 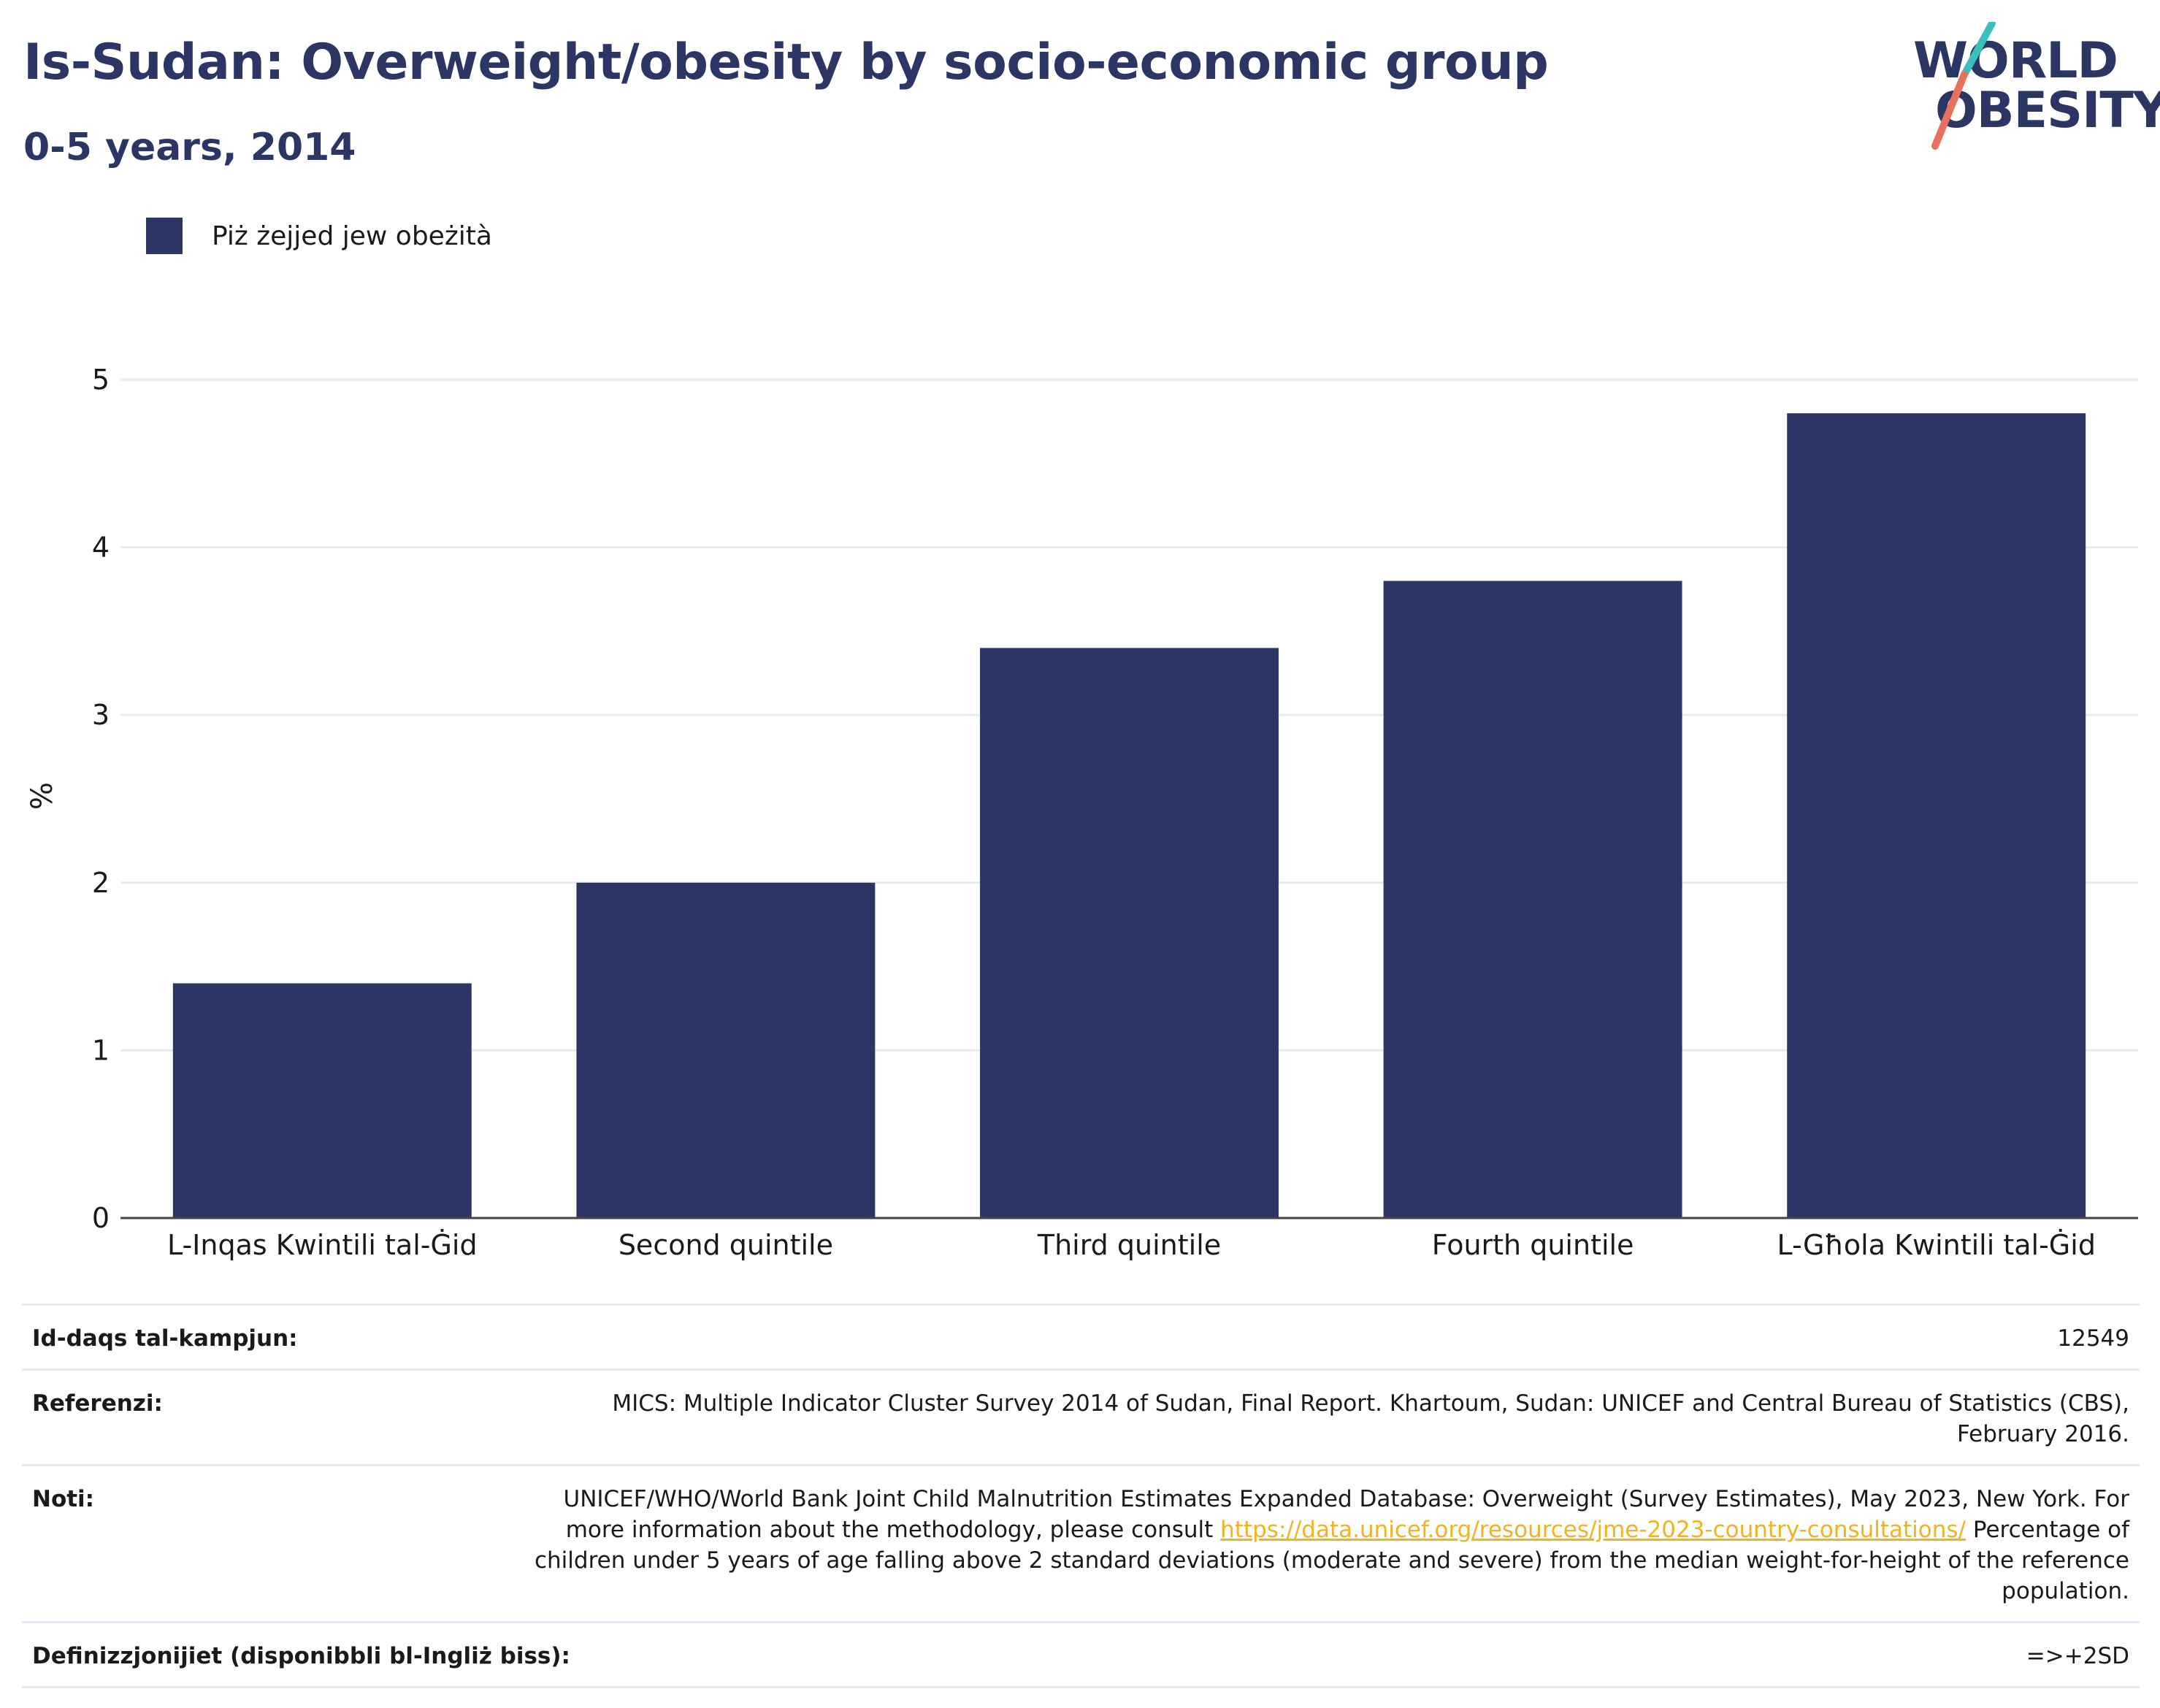 I want to click on chart-subtitle: 0-5 years, 2014, so click(x=190, y=147).